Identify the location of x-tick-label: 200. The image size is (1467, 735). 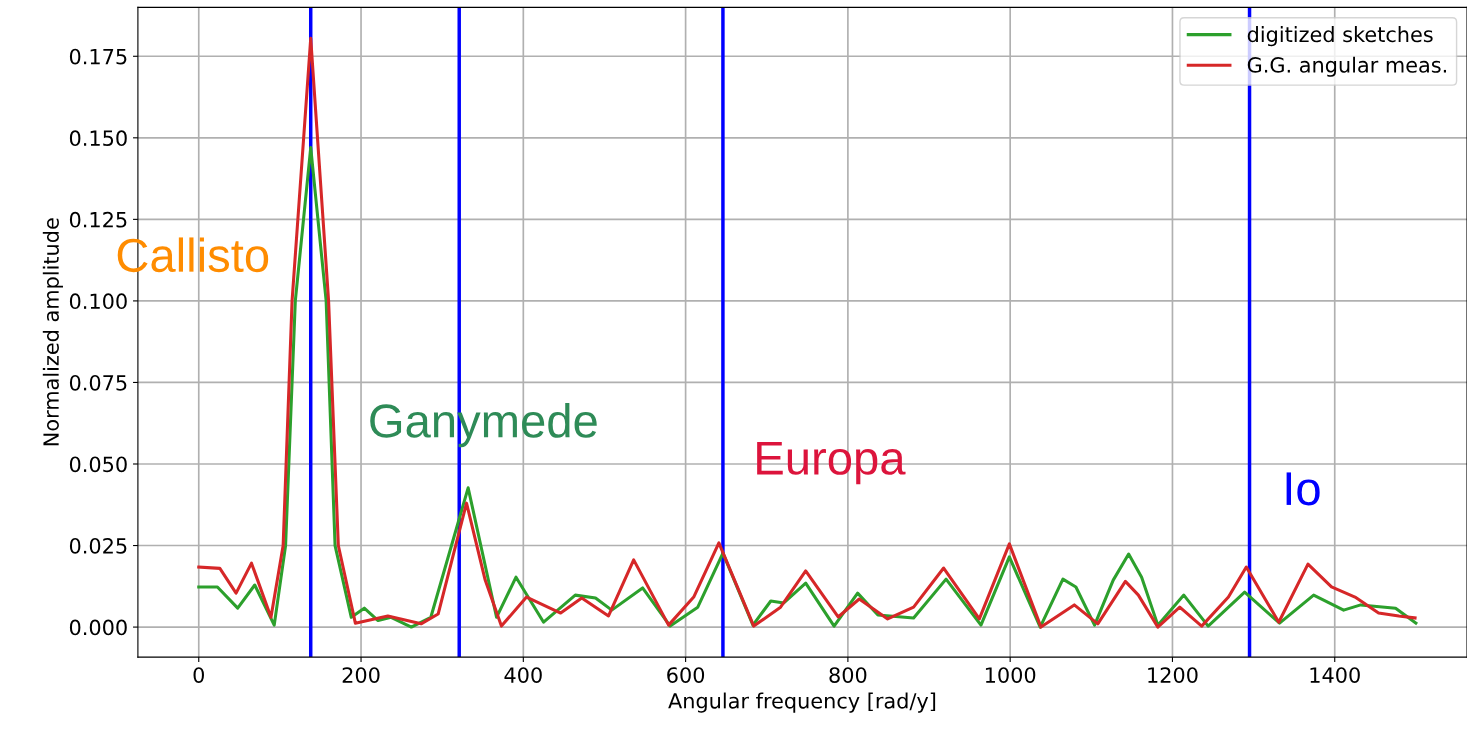
(361, 675).